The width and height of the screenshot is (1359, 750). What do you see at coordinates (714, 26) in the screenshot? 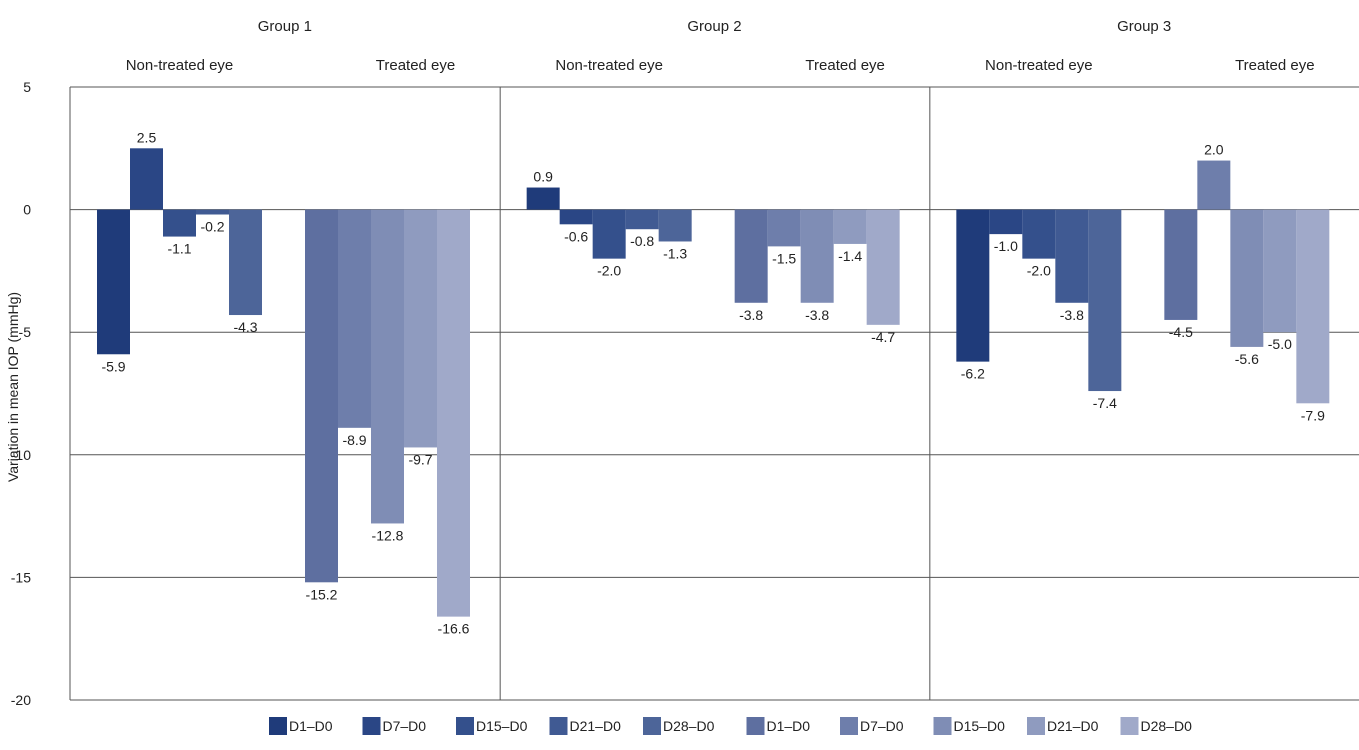
I see `group-title: Group 2` at bounding box center [714, 26].